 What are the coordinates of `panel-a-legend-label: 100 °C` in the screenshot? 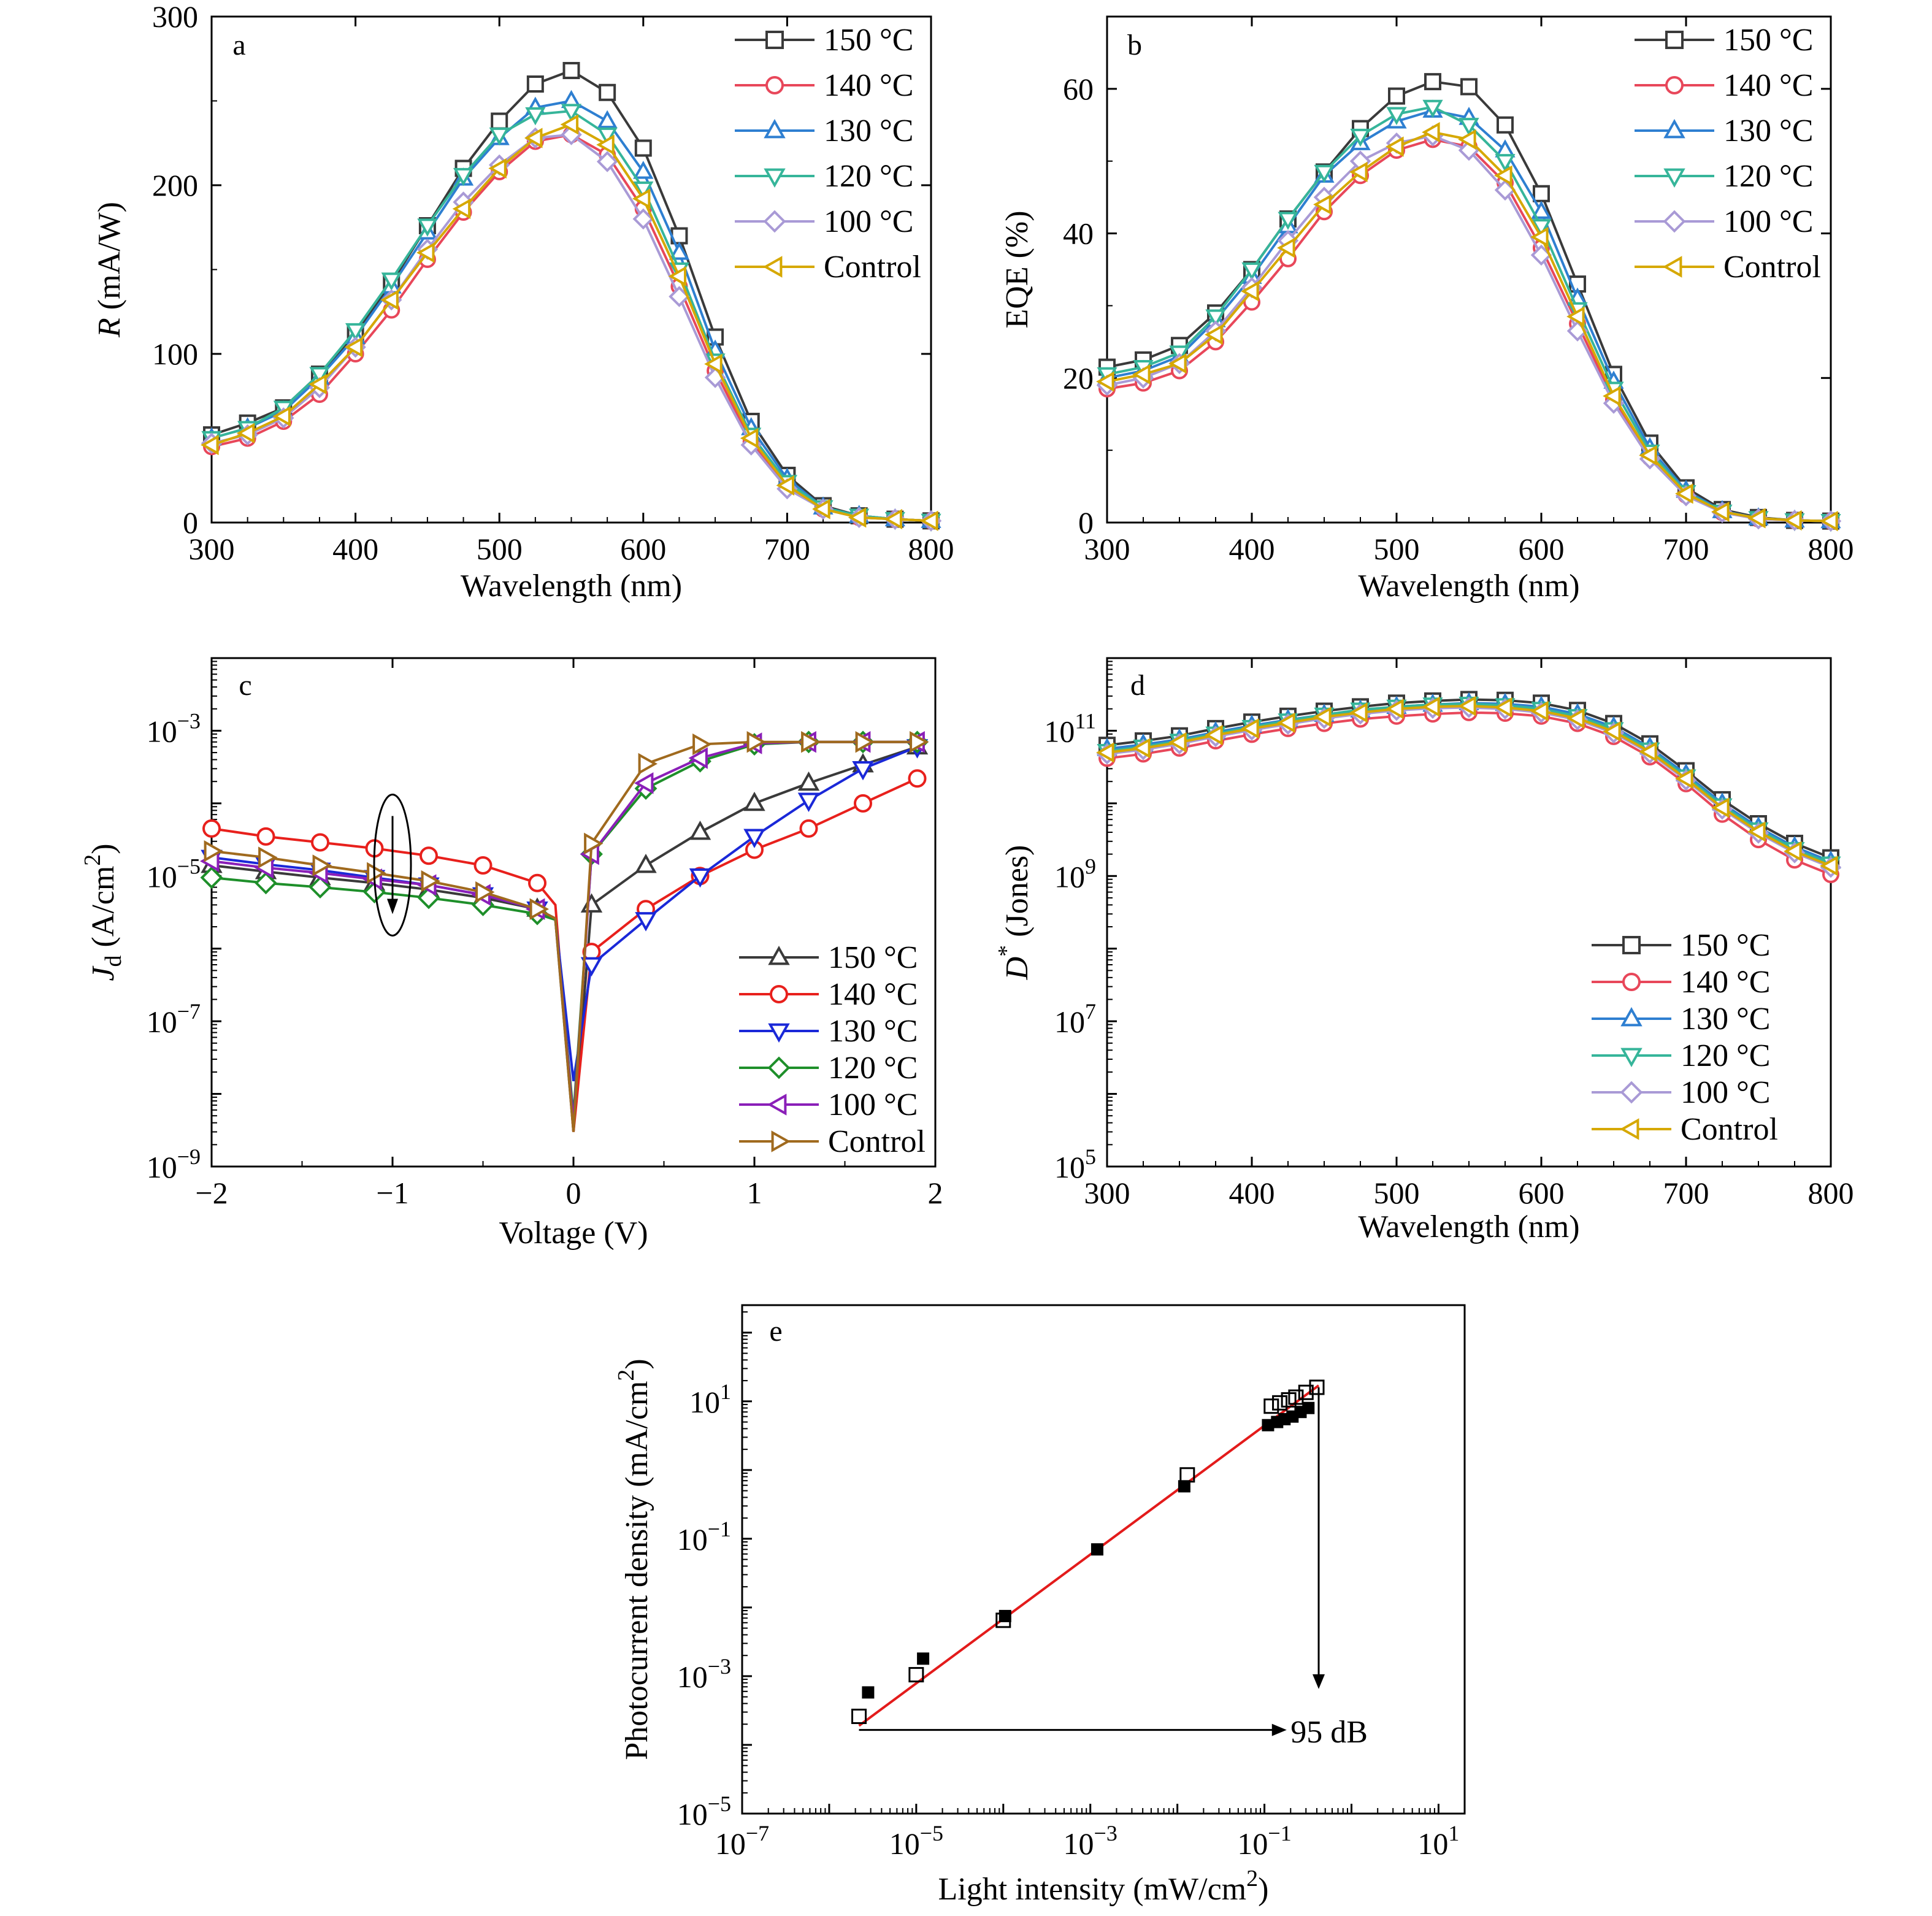 It's located at (868, 221).